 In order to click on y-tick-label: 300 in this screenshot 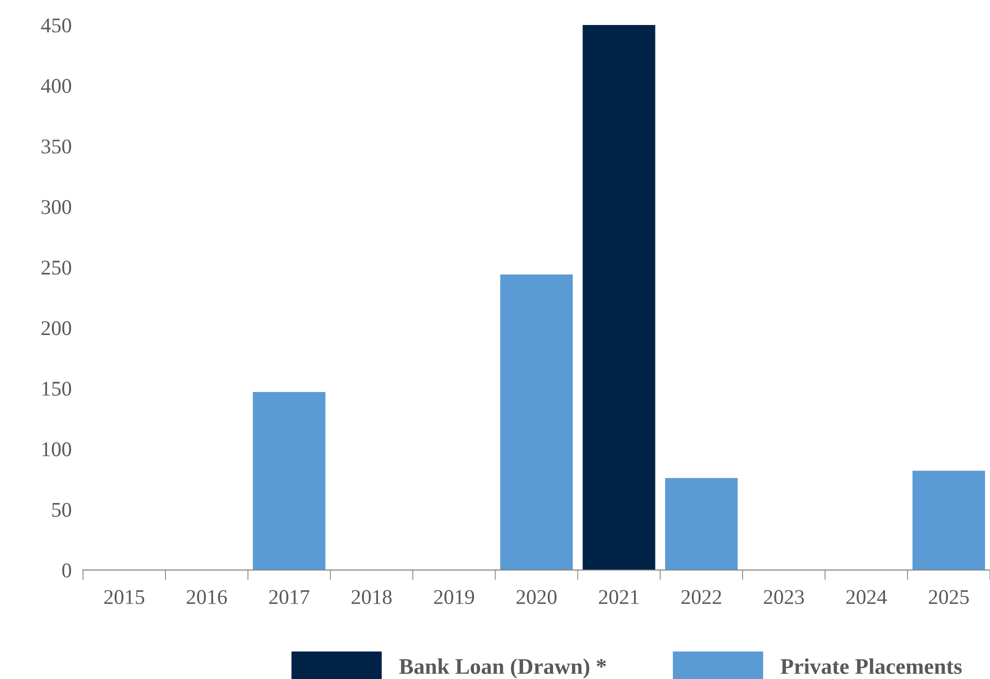, I will do `click(57, 207)`.